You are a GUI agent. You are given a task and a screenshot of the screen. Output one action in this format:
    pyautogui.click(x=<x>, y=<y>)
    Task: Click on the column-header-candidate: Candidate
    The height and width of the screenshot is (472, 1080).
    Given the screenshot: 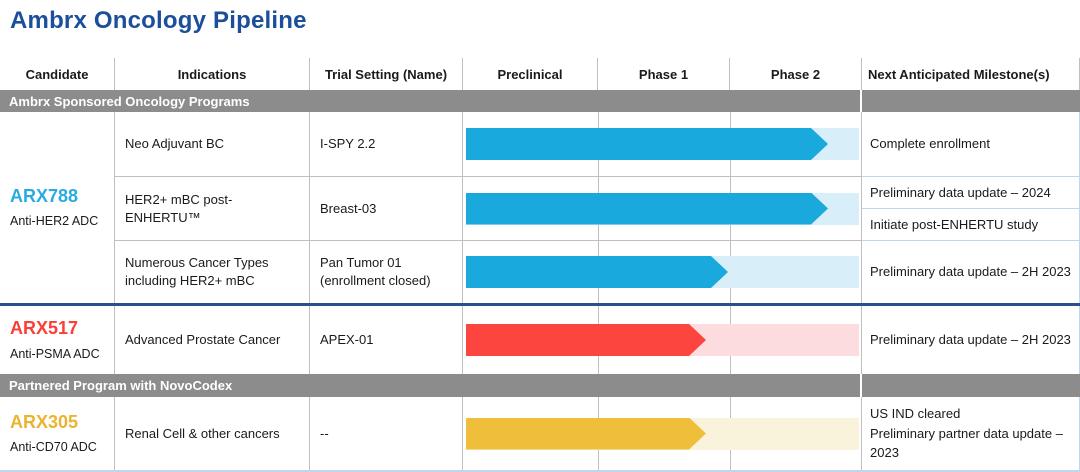 What is the action you would take?
    pyautogui.click(x=57, y=74)
    